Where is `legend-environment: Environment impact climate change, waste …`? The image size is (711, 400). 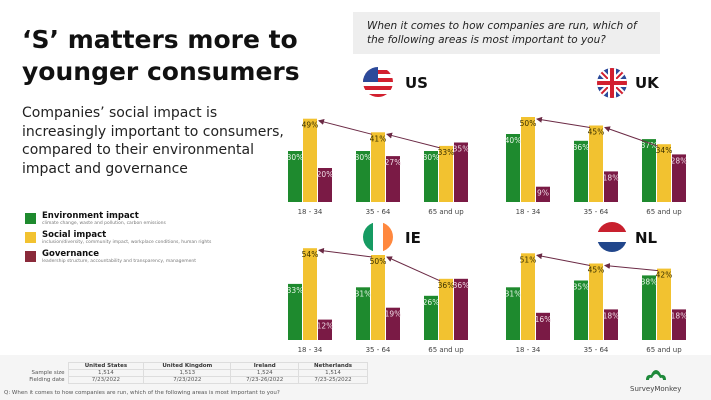 legend-environment: Environment impact climate change, waste … is located at coordinates (95, 219).